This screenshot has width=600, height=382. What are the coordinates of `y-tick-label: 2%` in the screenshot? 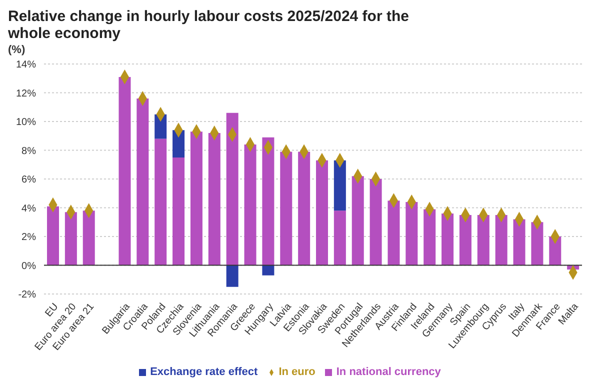 It's located at (29, 238).